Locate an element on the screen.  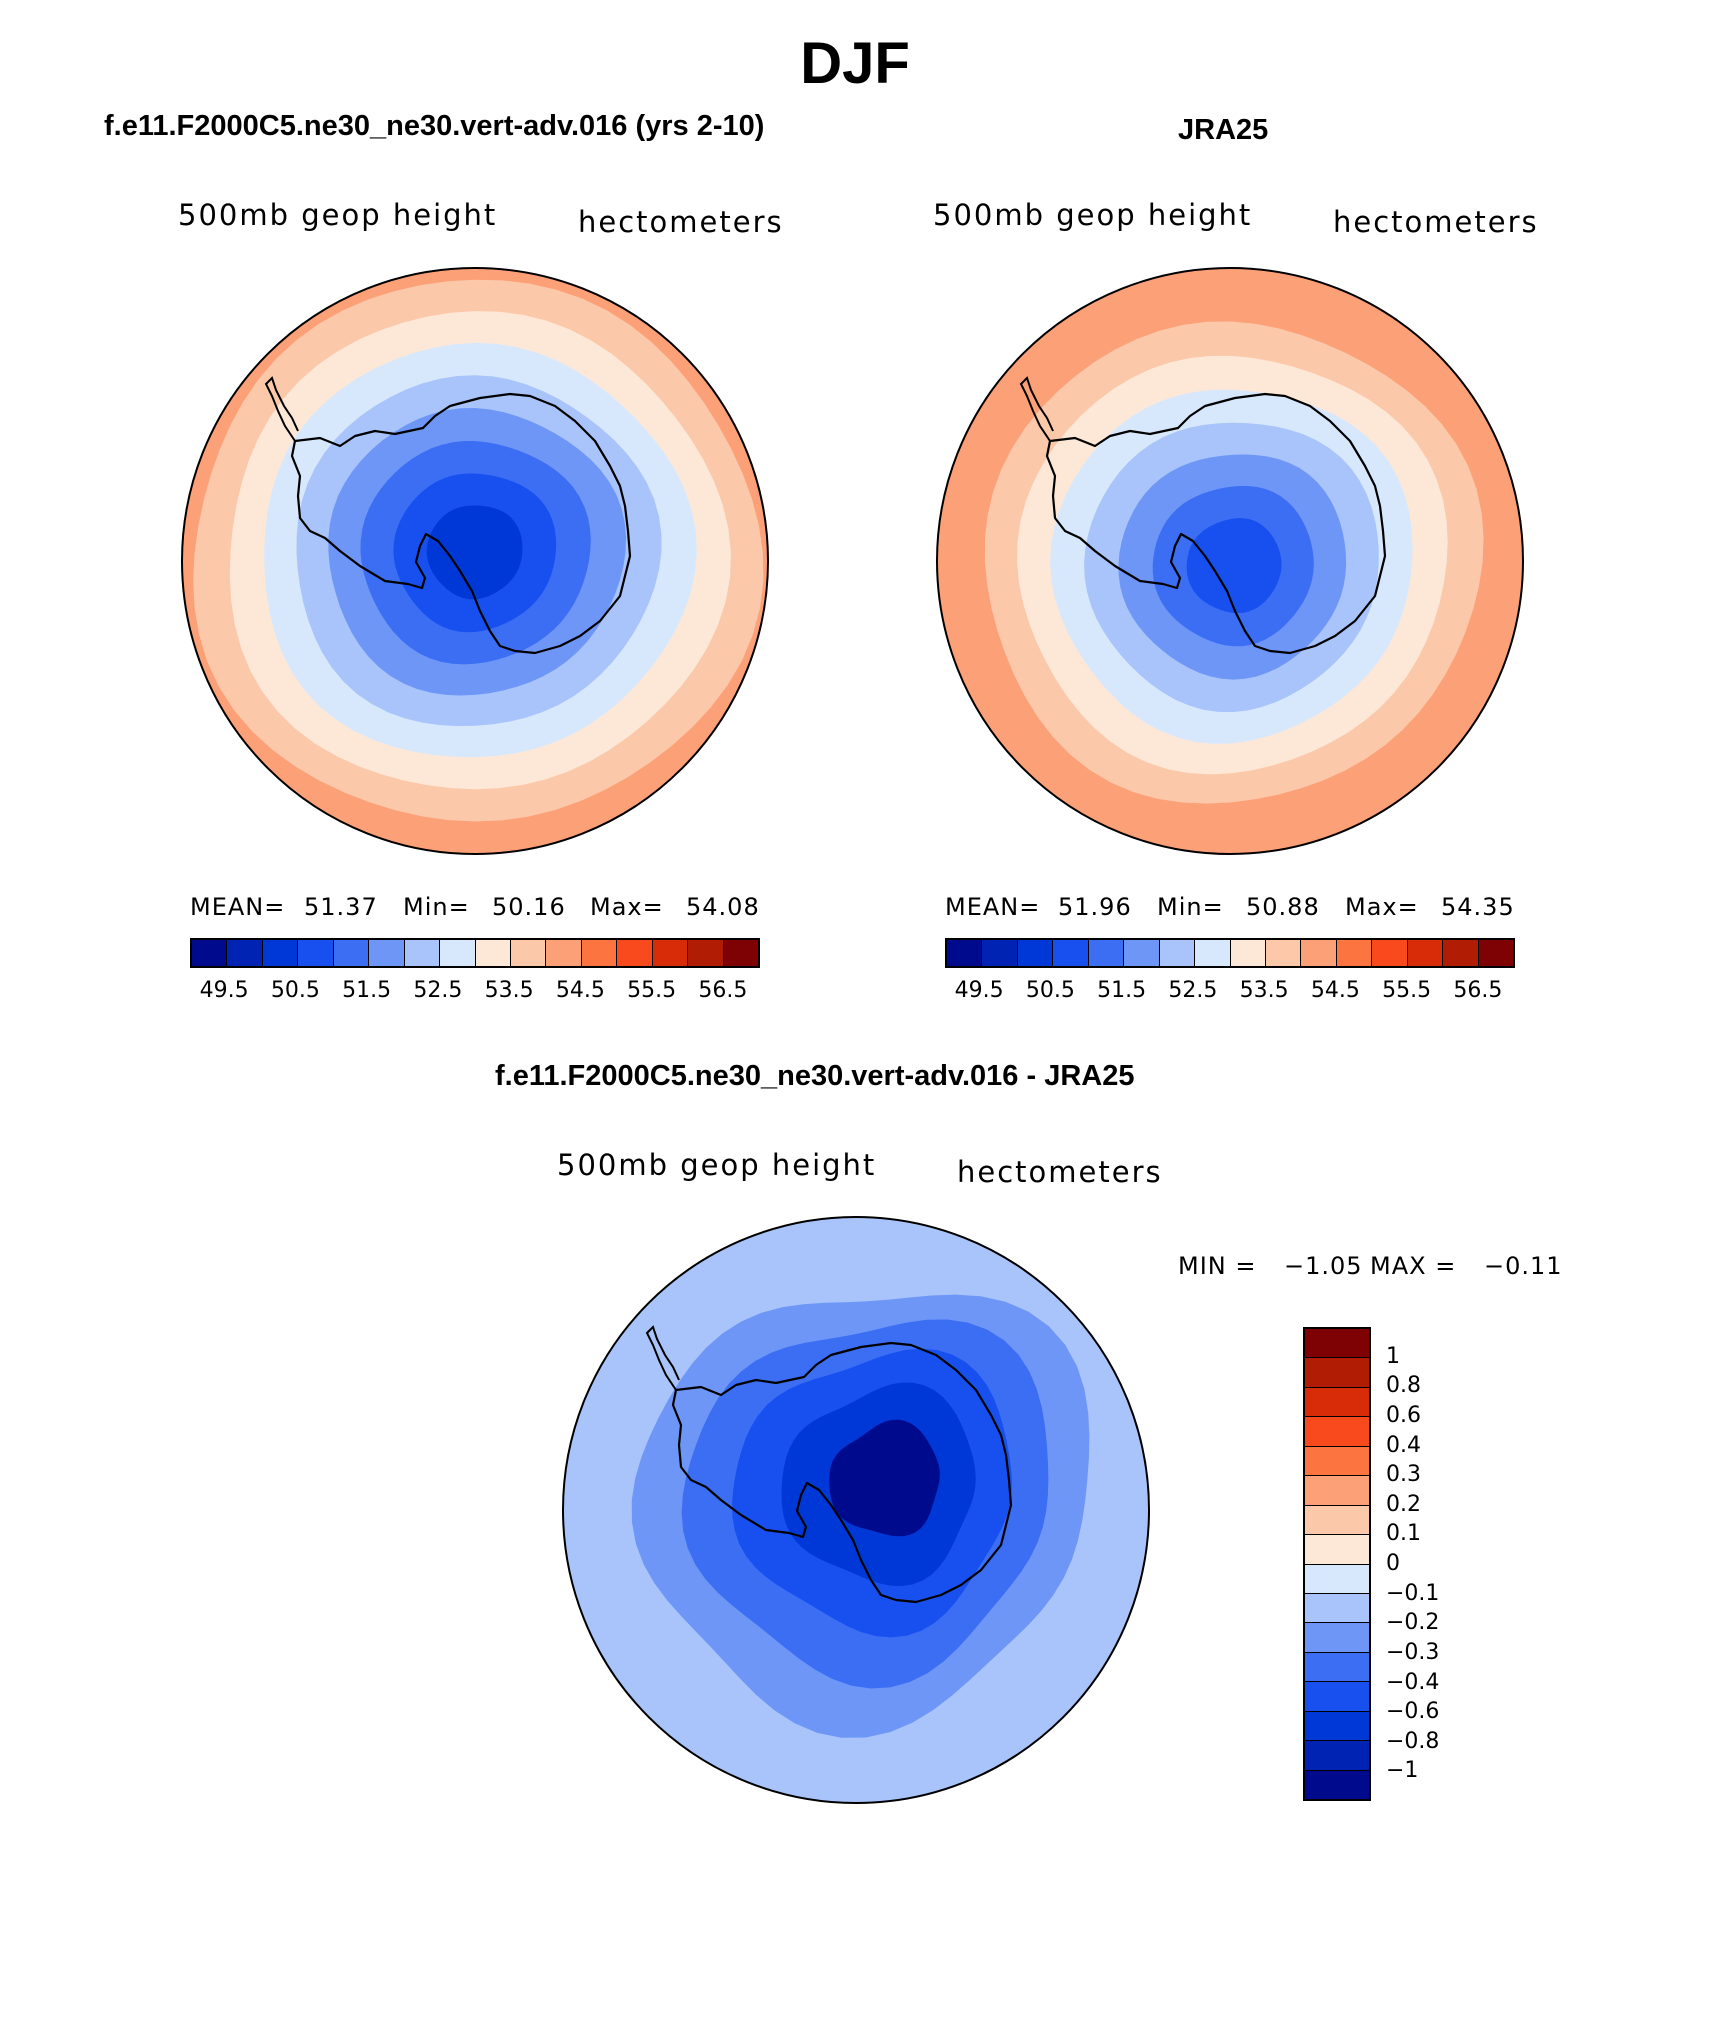
colorbar-tick-label: 50.5 is located at coordinates (295, 990).